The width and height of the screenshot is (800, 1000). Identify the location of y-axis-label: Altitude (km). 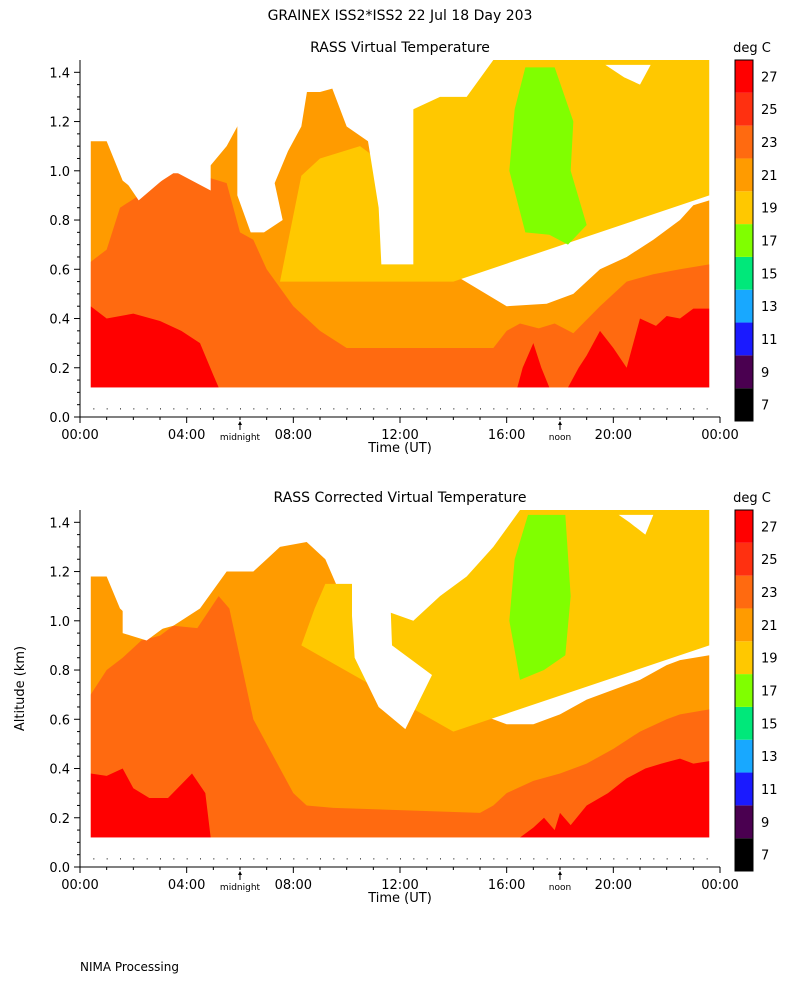
(20, 688).